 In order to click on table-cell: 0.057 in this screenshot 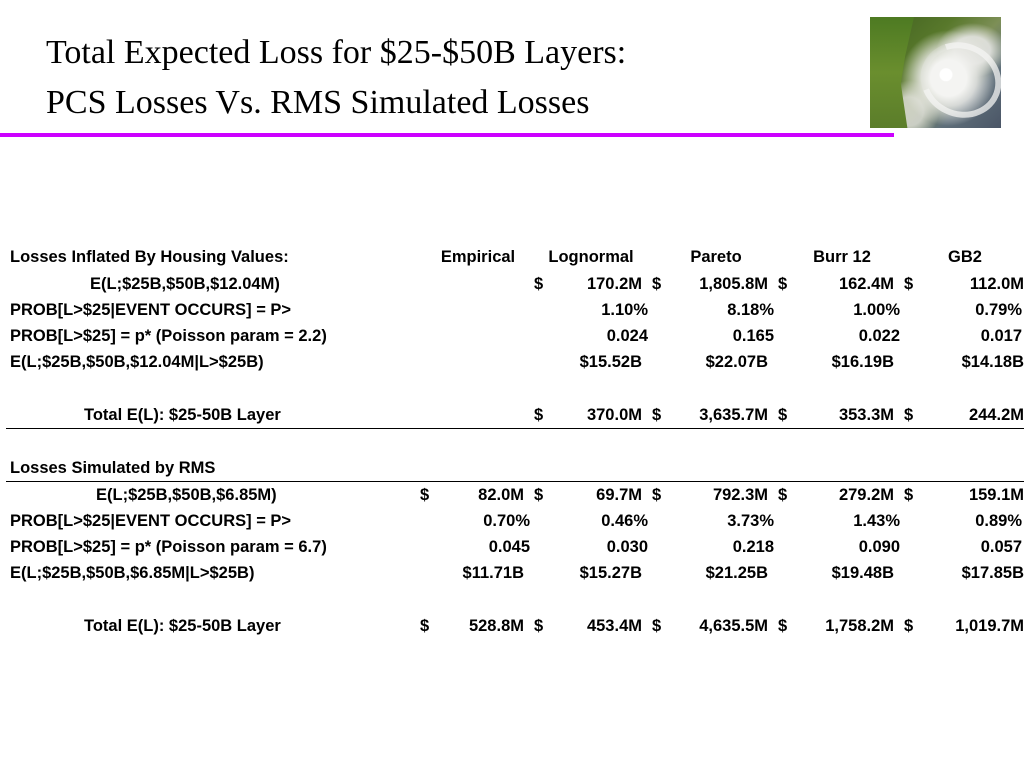, I will do `click(1001, 547)`.